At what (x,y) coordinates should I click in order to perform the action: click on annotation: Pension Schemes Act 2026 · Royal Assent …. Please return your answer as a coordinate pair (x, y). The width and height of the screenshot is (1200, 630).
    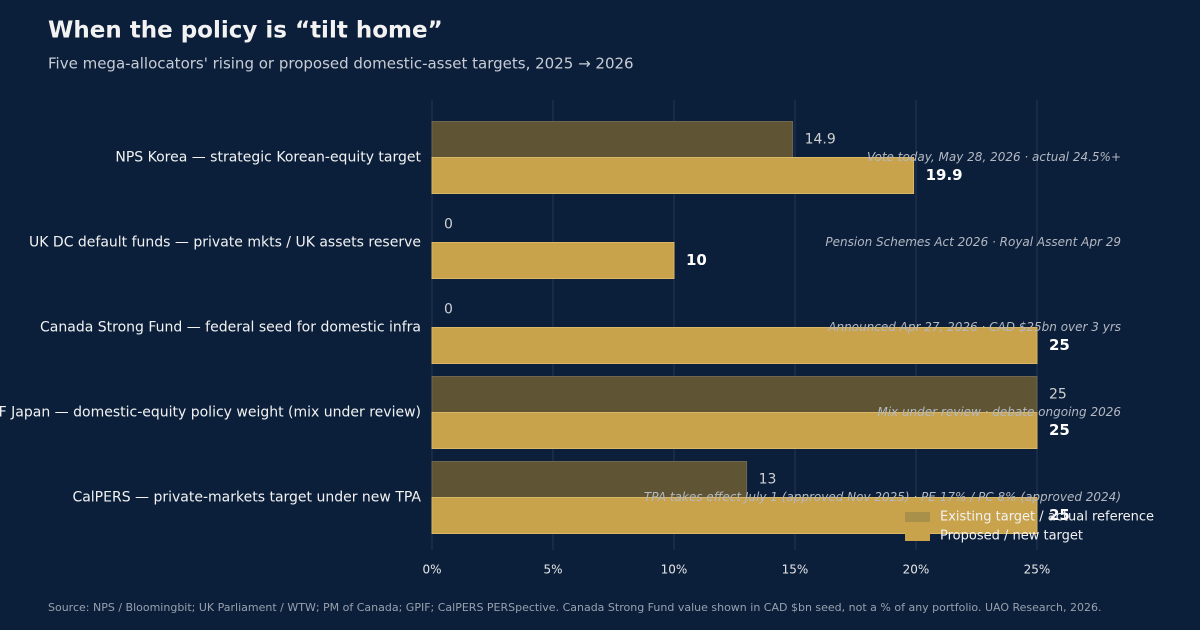
    Looking at the image, I should click on (973, 242).